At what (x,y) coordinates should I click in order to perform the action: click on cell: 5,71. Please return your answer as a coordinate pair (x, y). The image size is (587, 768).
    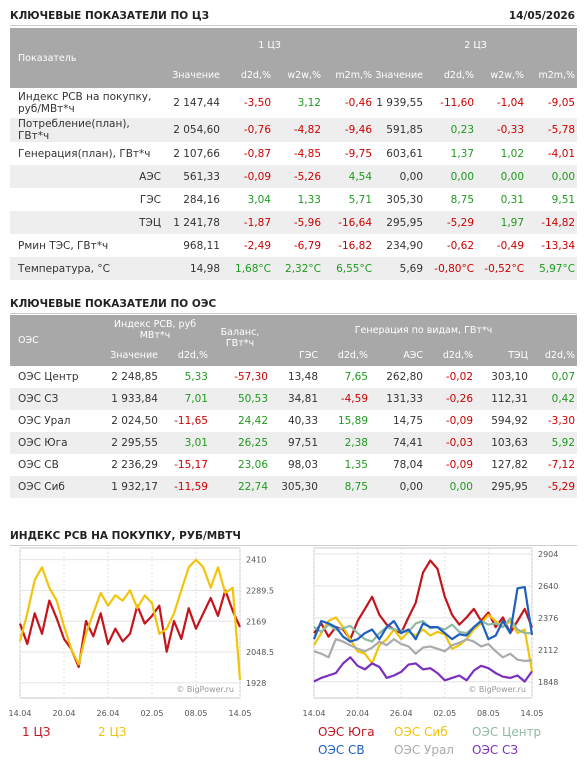
    Looking at the image, I should click on (360, 199).